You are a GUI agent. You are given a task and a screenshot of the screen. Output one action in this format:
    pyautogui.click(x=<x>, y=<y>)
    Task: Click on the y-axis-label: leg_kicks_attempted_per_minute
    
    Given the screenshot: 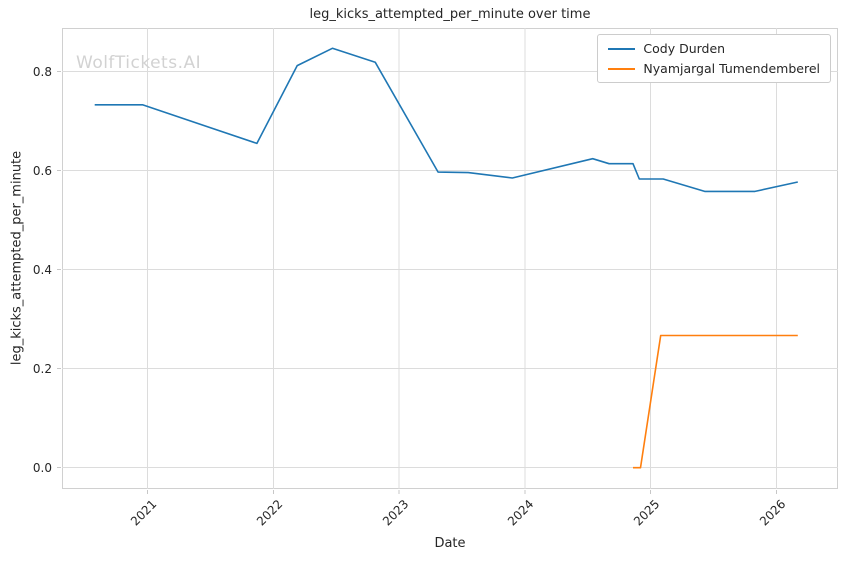 What is the action you would take?
    pyautogui.click(x=17, y=258)
    